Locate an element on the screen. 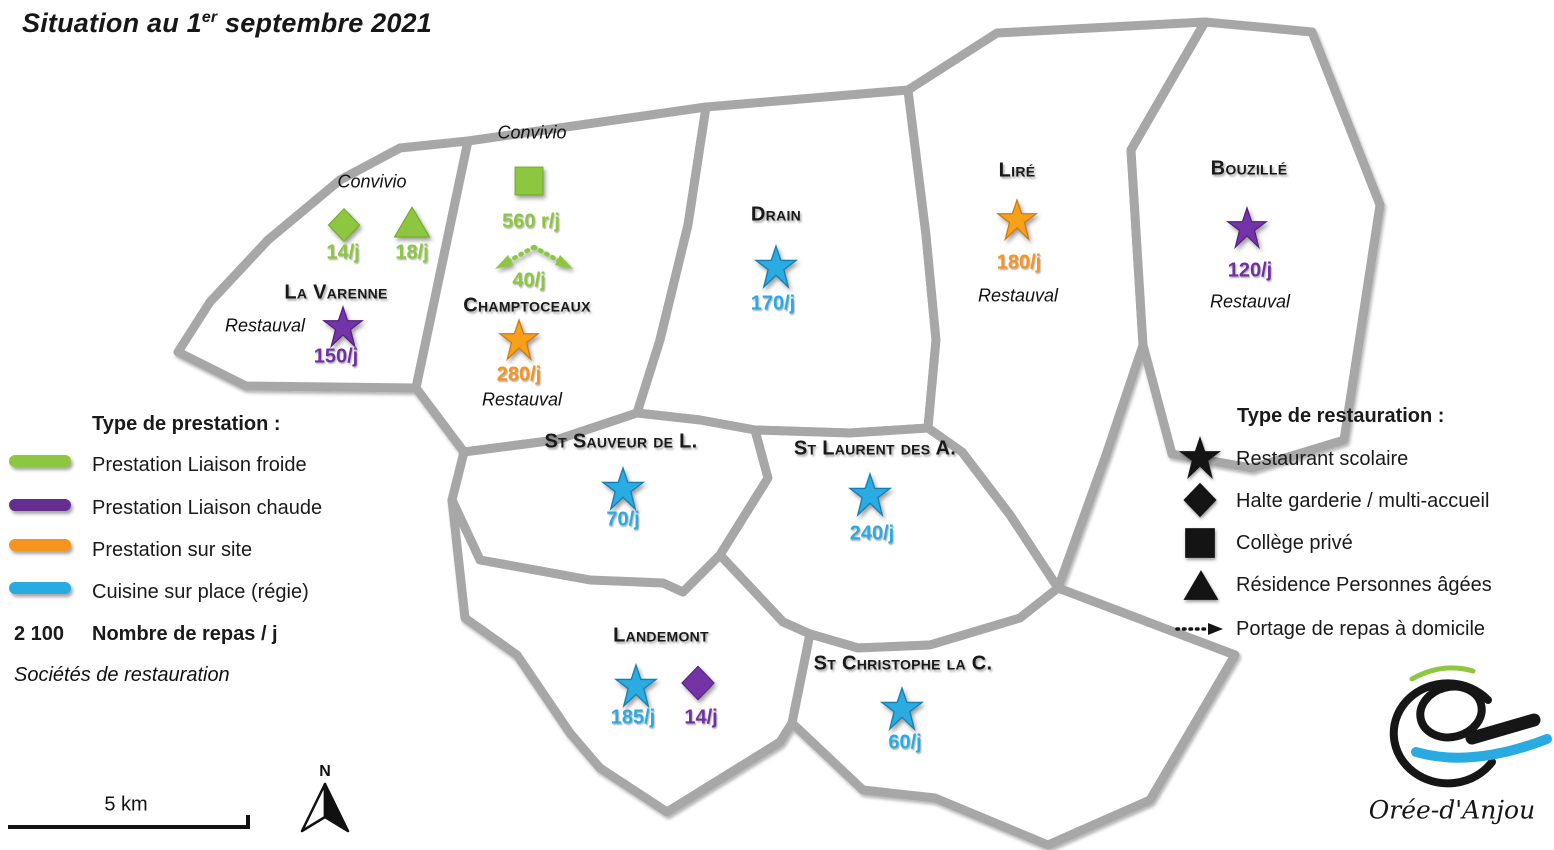  legend-item-label: Prestation sur site is located at coordinates (172, 550).